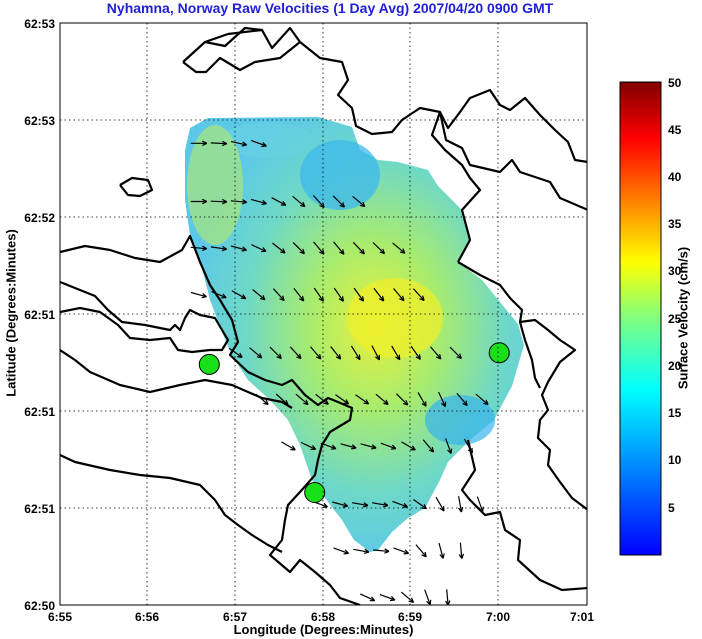  Describe the element at coordinates (354, 422) in the screenshot. I see `radar-stations` at that location.